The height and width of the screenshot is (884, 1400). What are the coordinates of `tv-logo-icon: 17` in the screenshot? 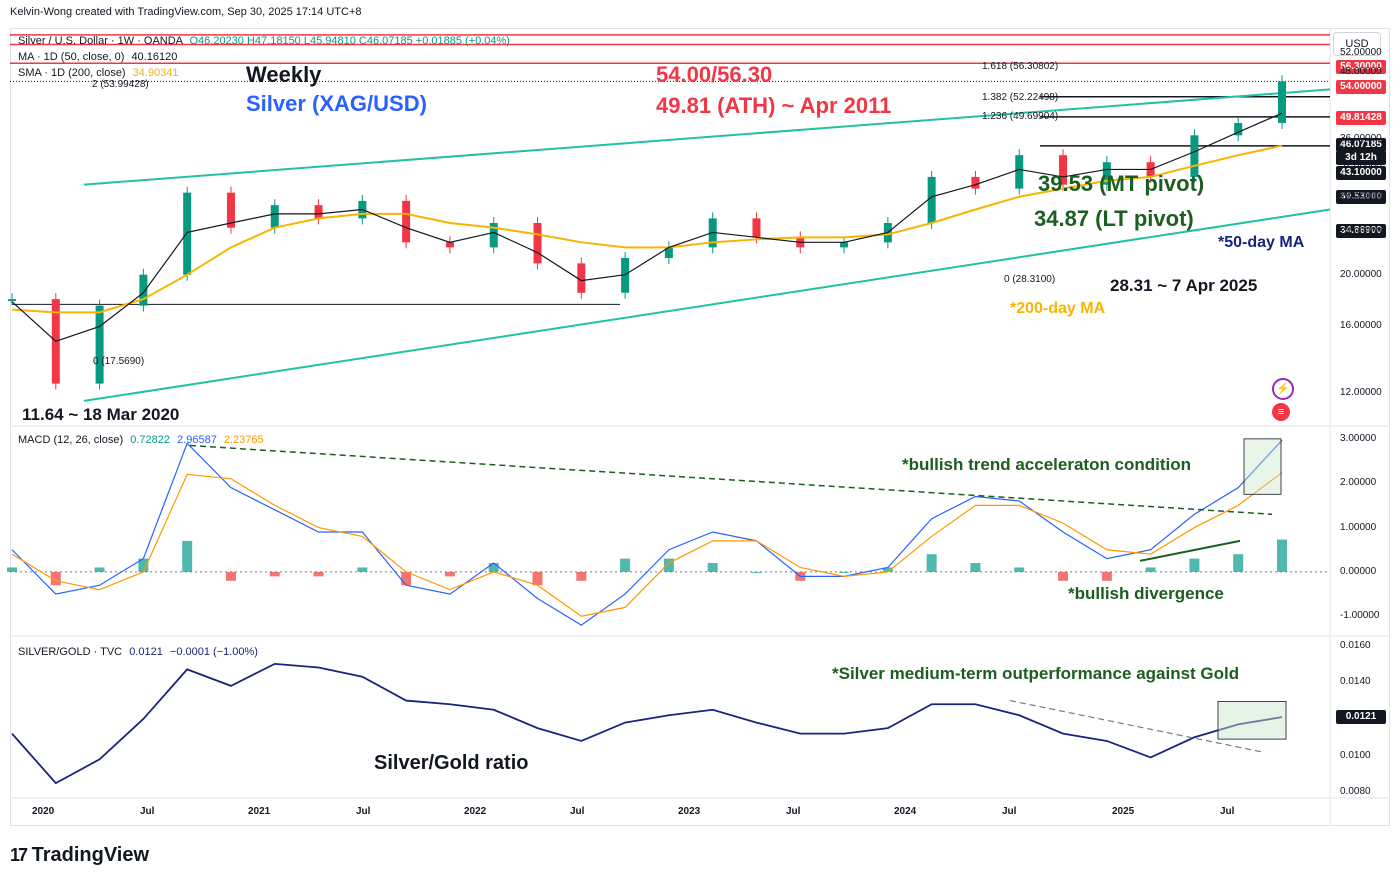 It's located at (19, 855).